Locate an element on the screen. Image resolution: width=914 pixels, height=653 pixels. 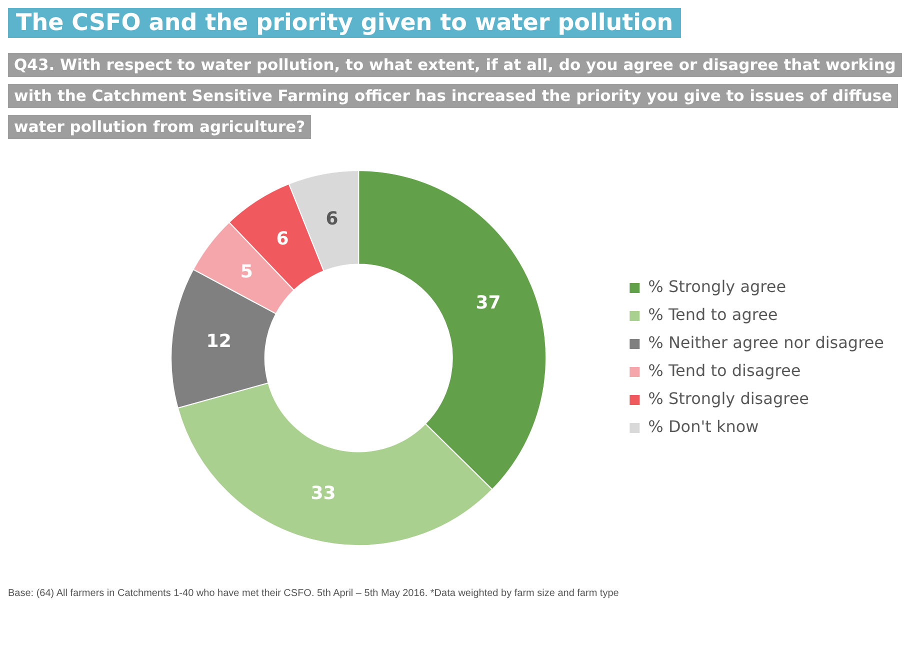
legend-label: % Don't know is located at coordinates (703, 426).